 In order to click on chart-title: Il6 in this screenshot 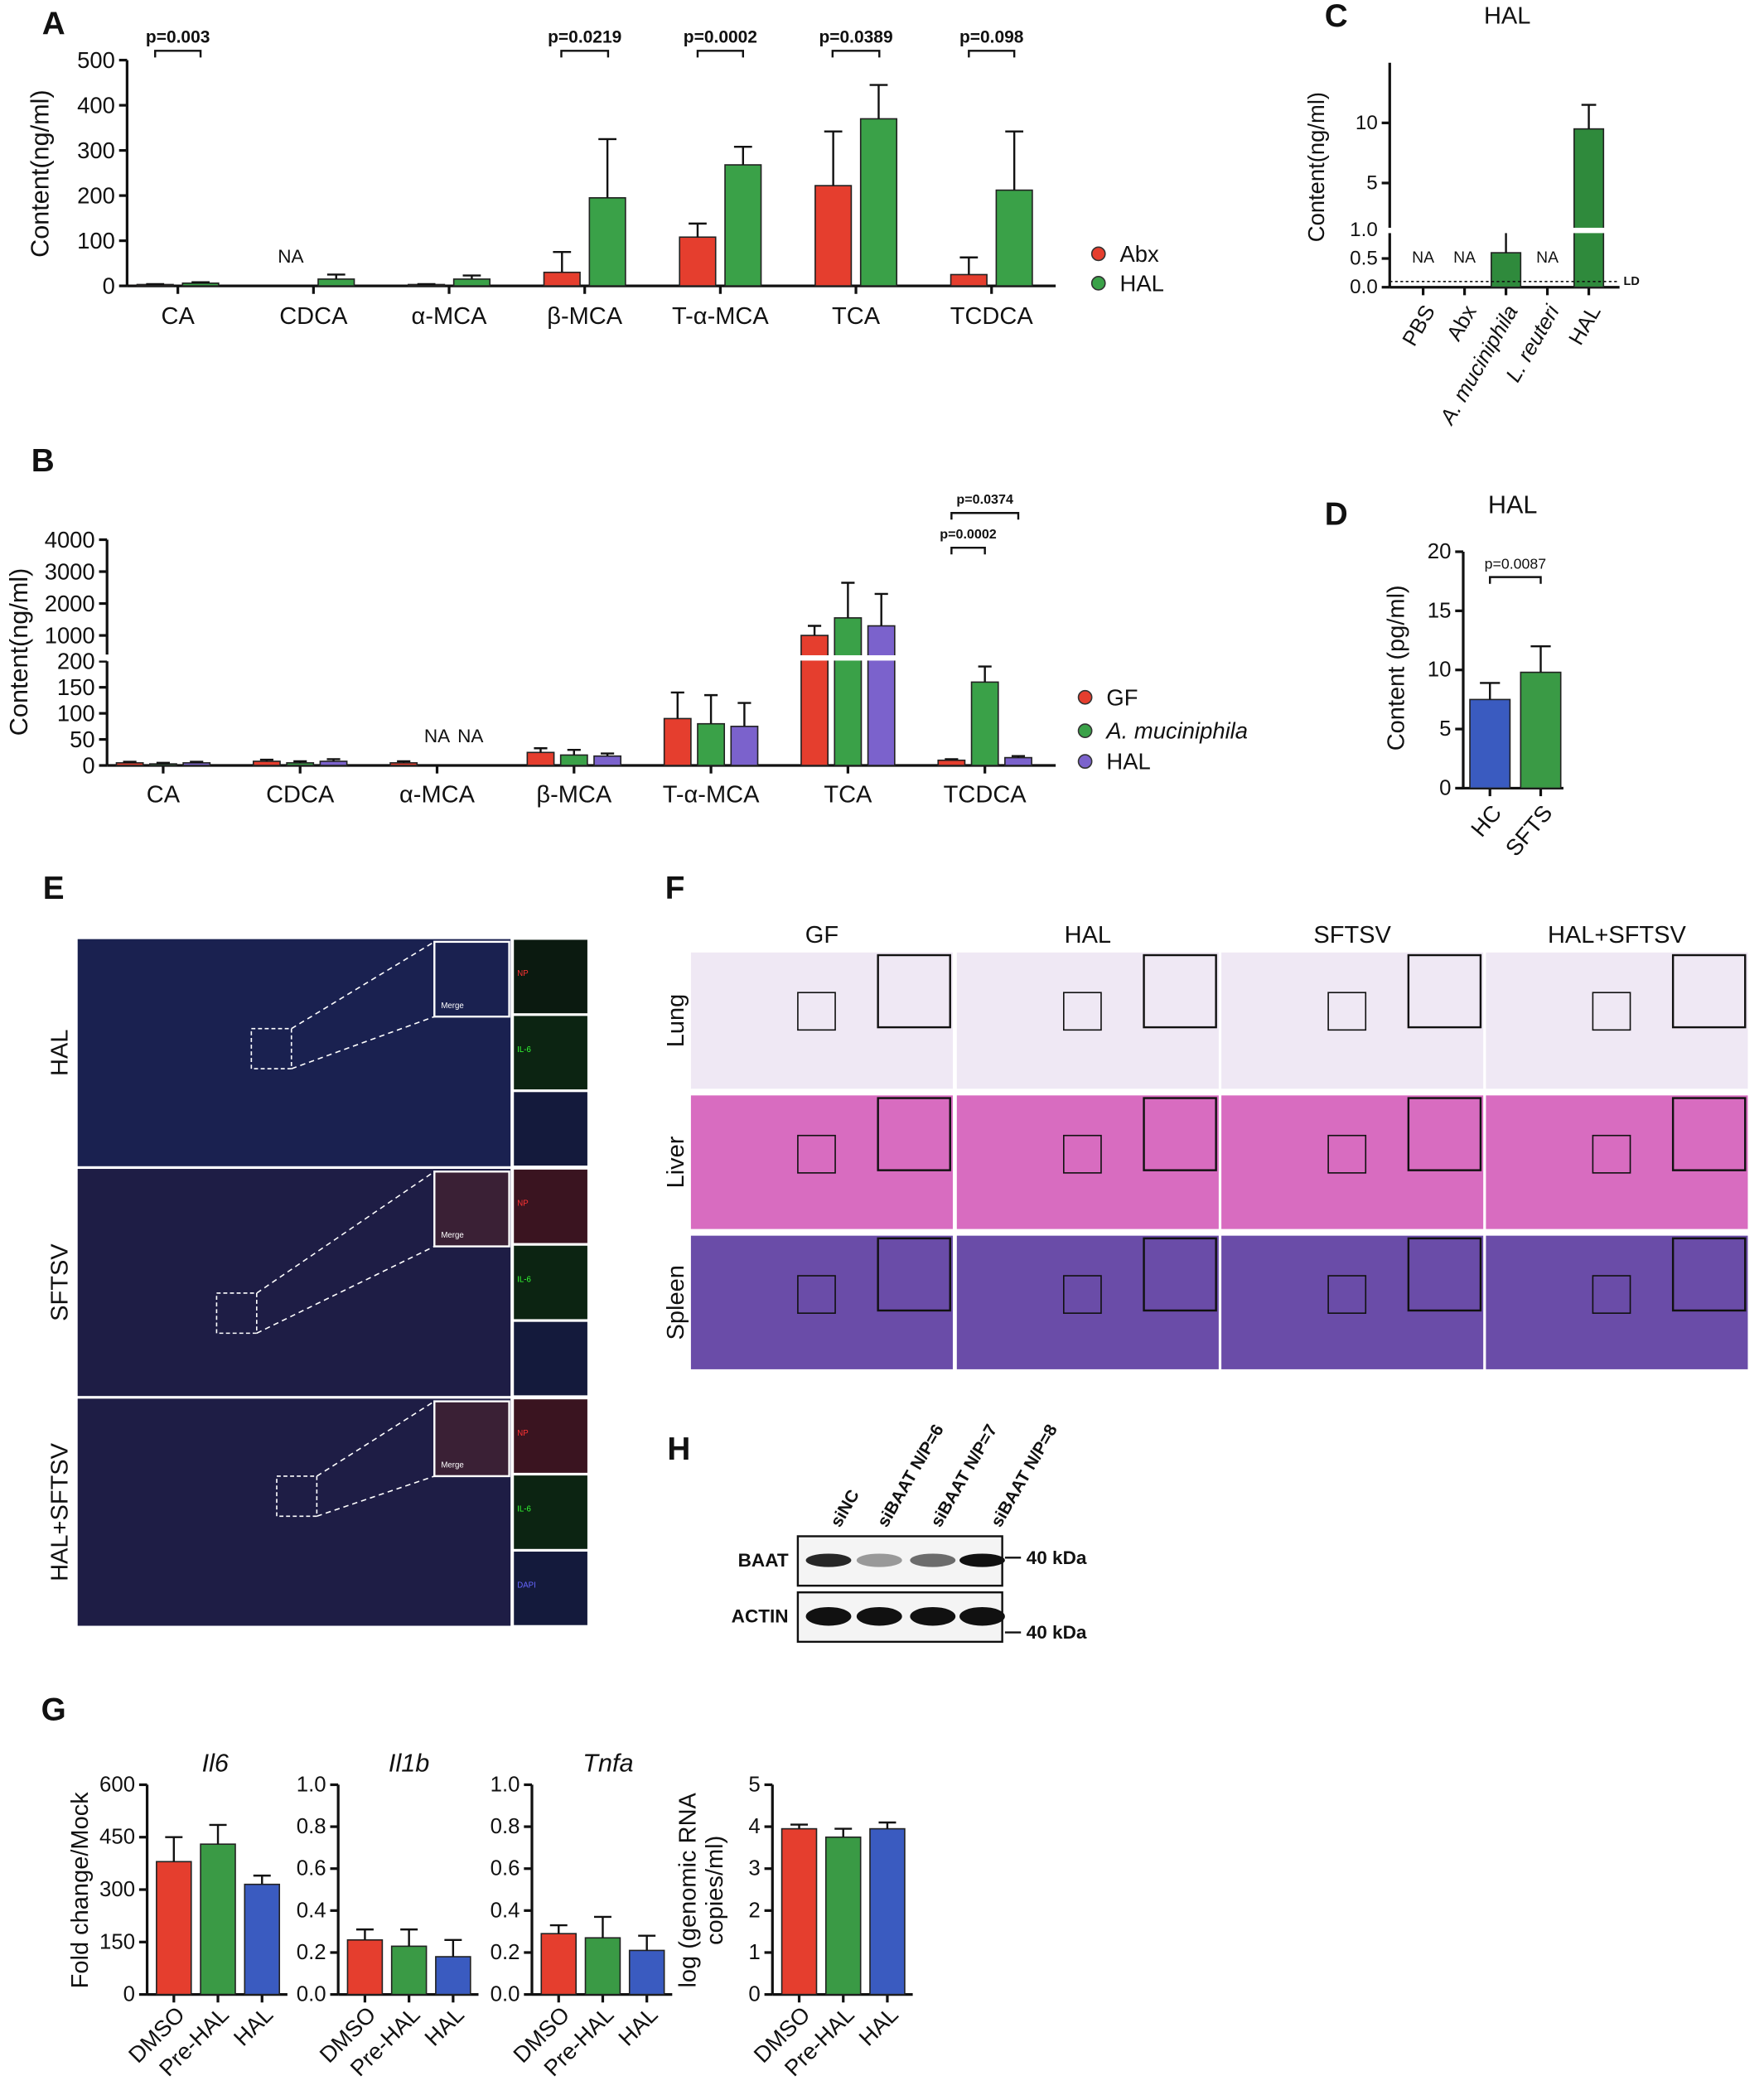, I will do `click(216, 1764)`.